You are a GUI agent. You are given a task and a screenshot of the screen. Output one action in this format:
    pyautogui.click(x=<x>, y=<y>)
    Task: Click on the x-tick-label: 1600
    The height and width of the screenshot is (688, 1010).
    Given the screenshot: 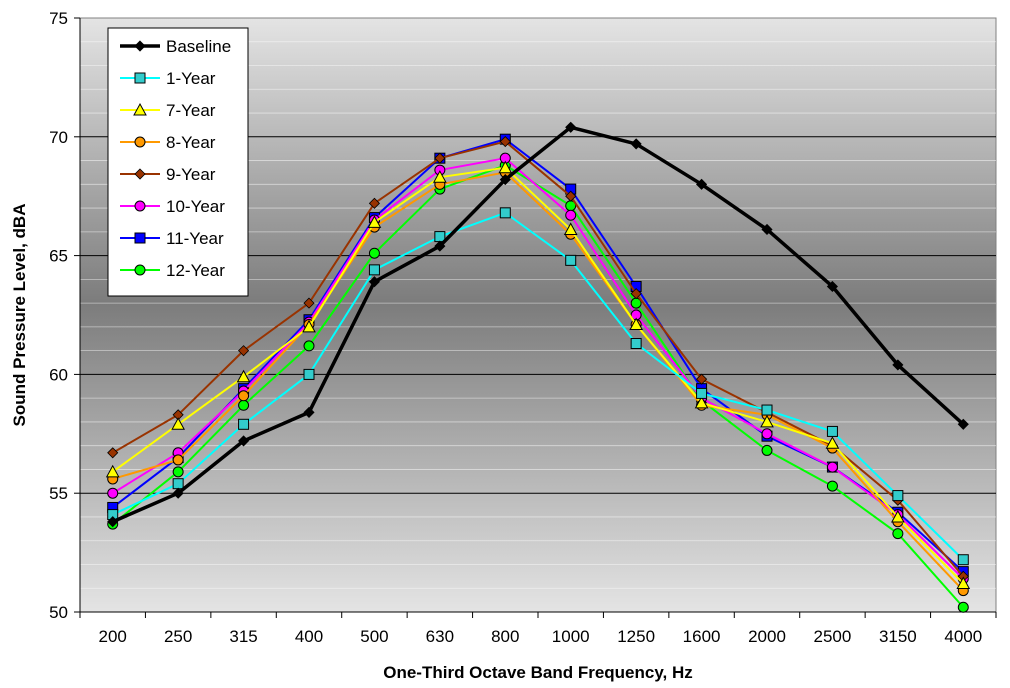 What is the action you would take?
    pyautogui.click(x=702, y=636)
    